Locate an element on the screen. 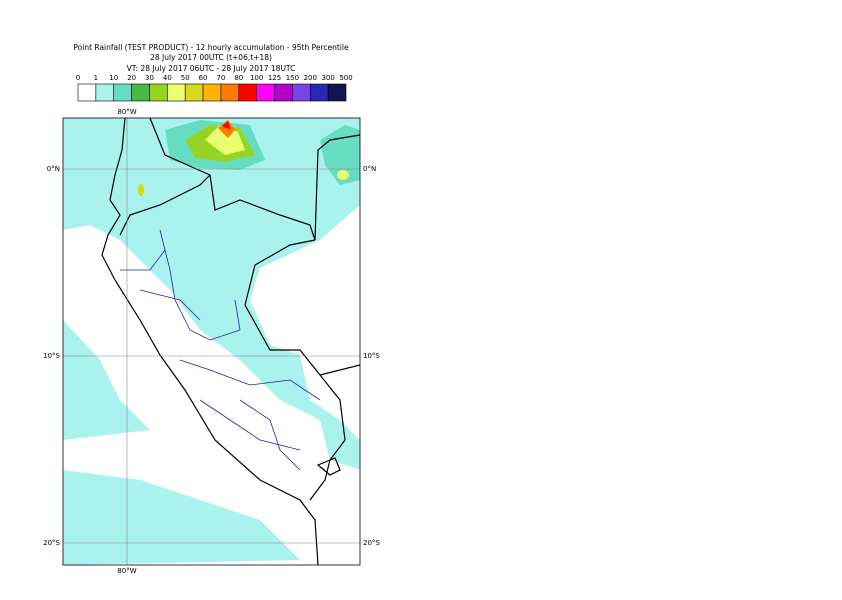 The image size is (842, 600). legend-label: 100 is located at coordinates (256, 78).